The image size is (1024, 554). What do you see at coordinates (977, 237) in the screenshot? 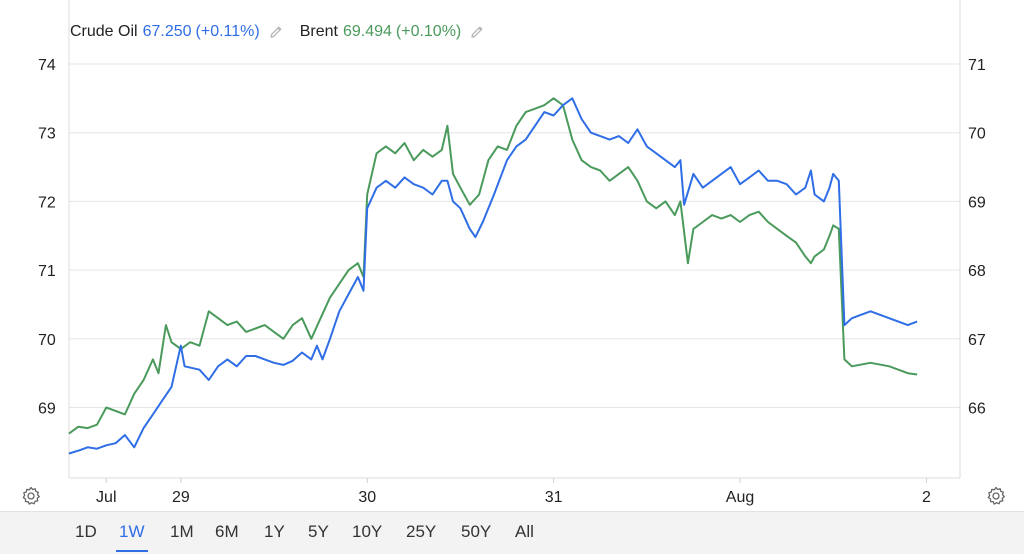
I see `right-y-axis: 71 70 69 68 67 66` at bounding box center [977, 237].